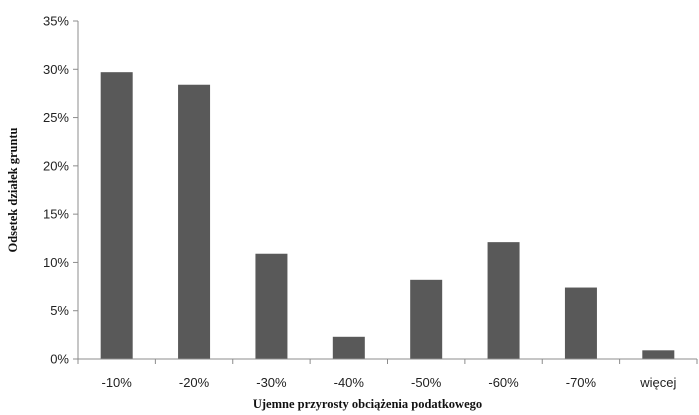 This screenshot has height=415, width=699. Describe the element at coordinates (59, 310) in the screenshot. I see `y-tick-label: 5%` at that location.